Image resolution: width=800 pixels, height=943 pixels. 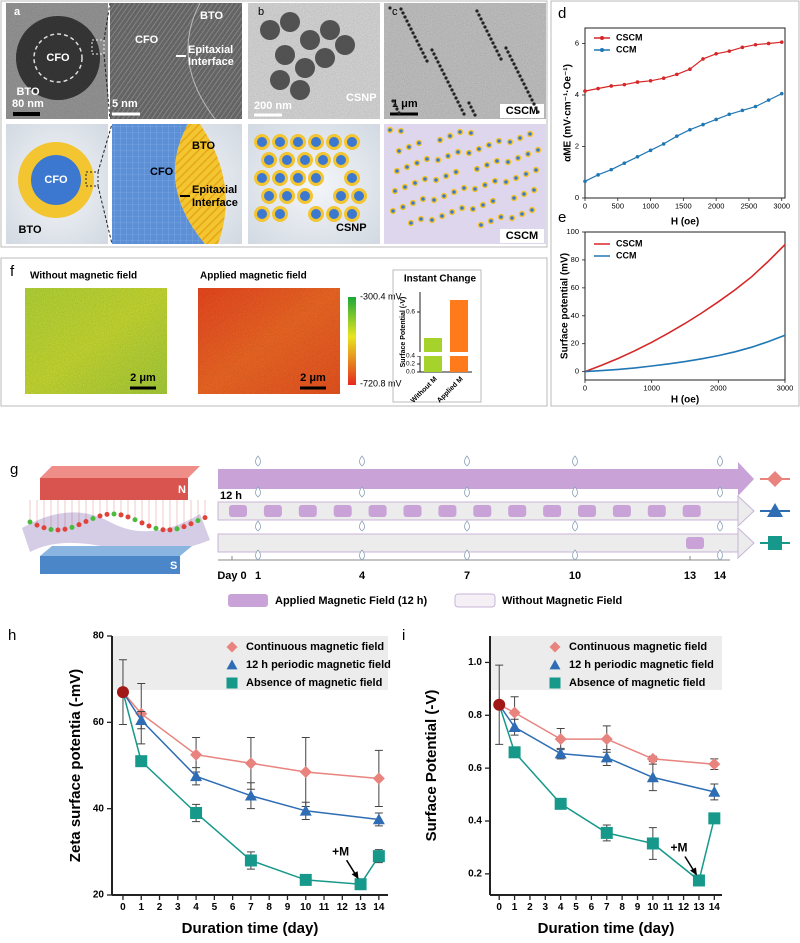 I want to click on period-label: 12 h, so click(x=231, y=496).